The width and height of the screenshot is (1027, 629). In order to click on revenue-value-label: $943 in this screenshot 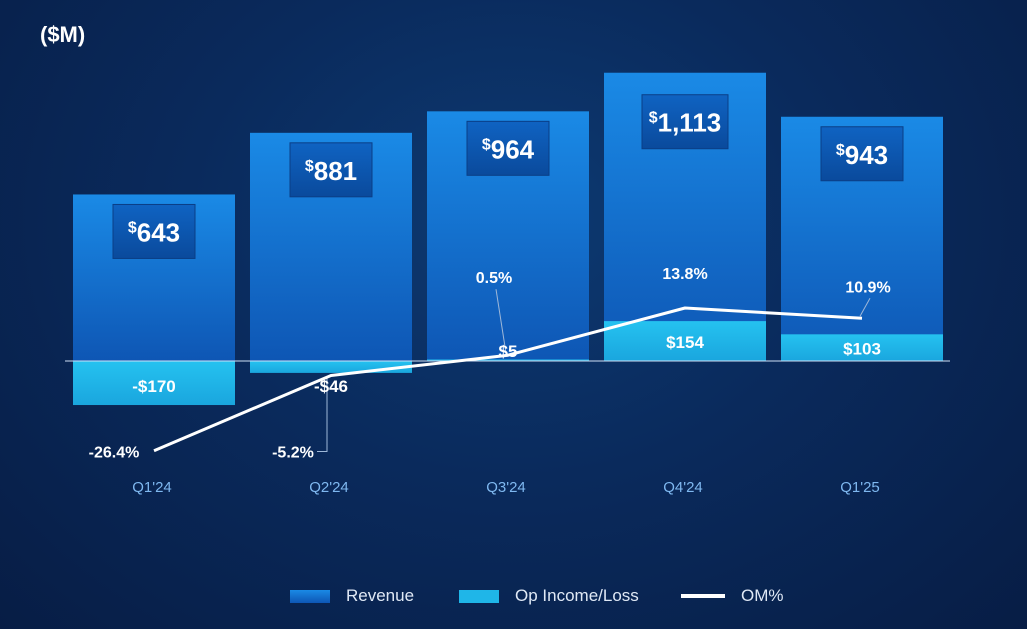, I will do `click(862, 155)`.